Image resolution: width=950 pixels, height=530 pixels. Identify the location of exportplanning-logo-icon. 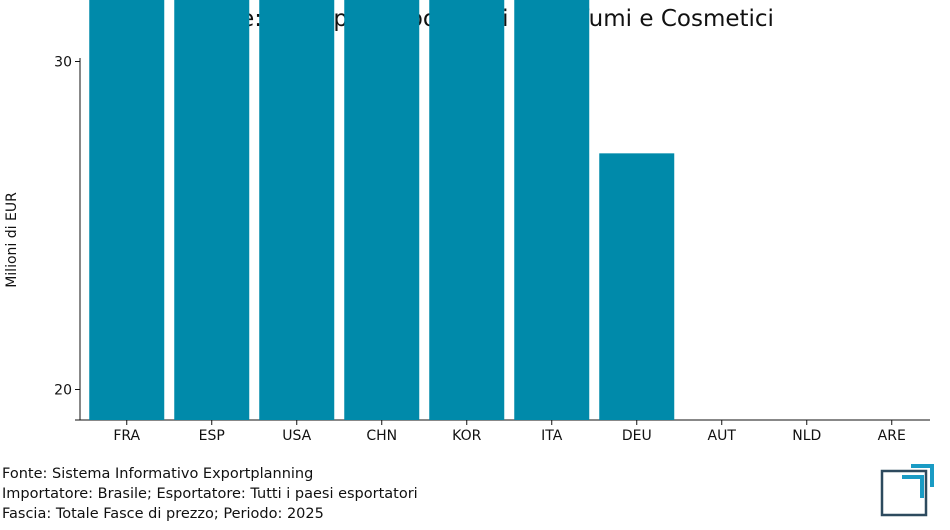
(907, 490).